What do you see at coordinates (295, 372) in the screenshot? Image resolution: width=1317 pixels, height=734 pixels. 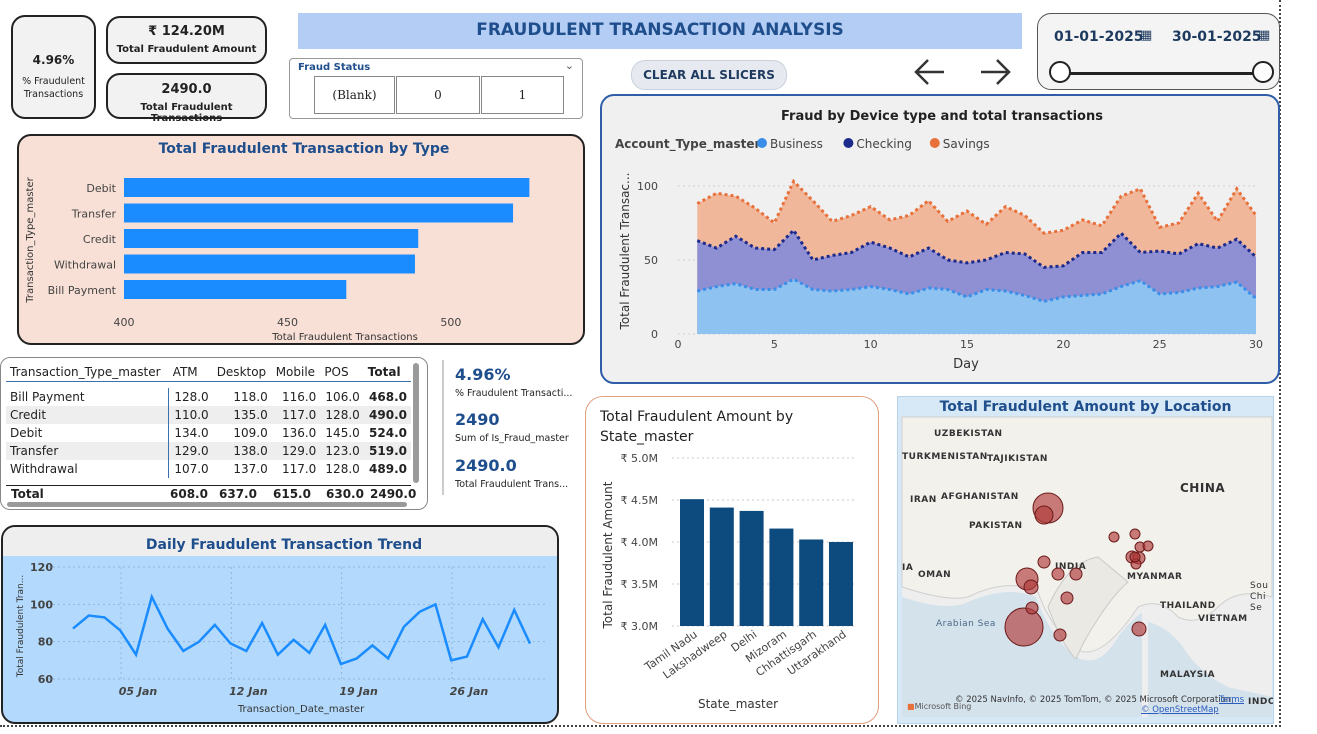 I see `matrix-header-cell: Mobile` at bounding box center [295, 372].